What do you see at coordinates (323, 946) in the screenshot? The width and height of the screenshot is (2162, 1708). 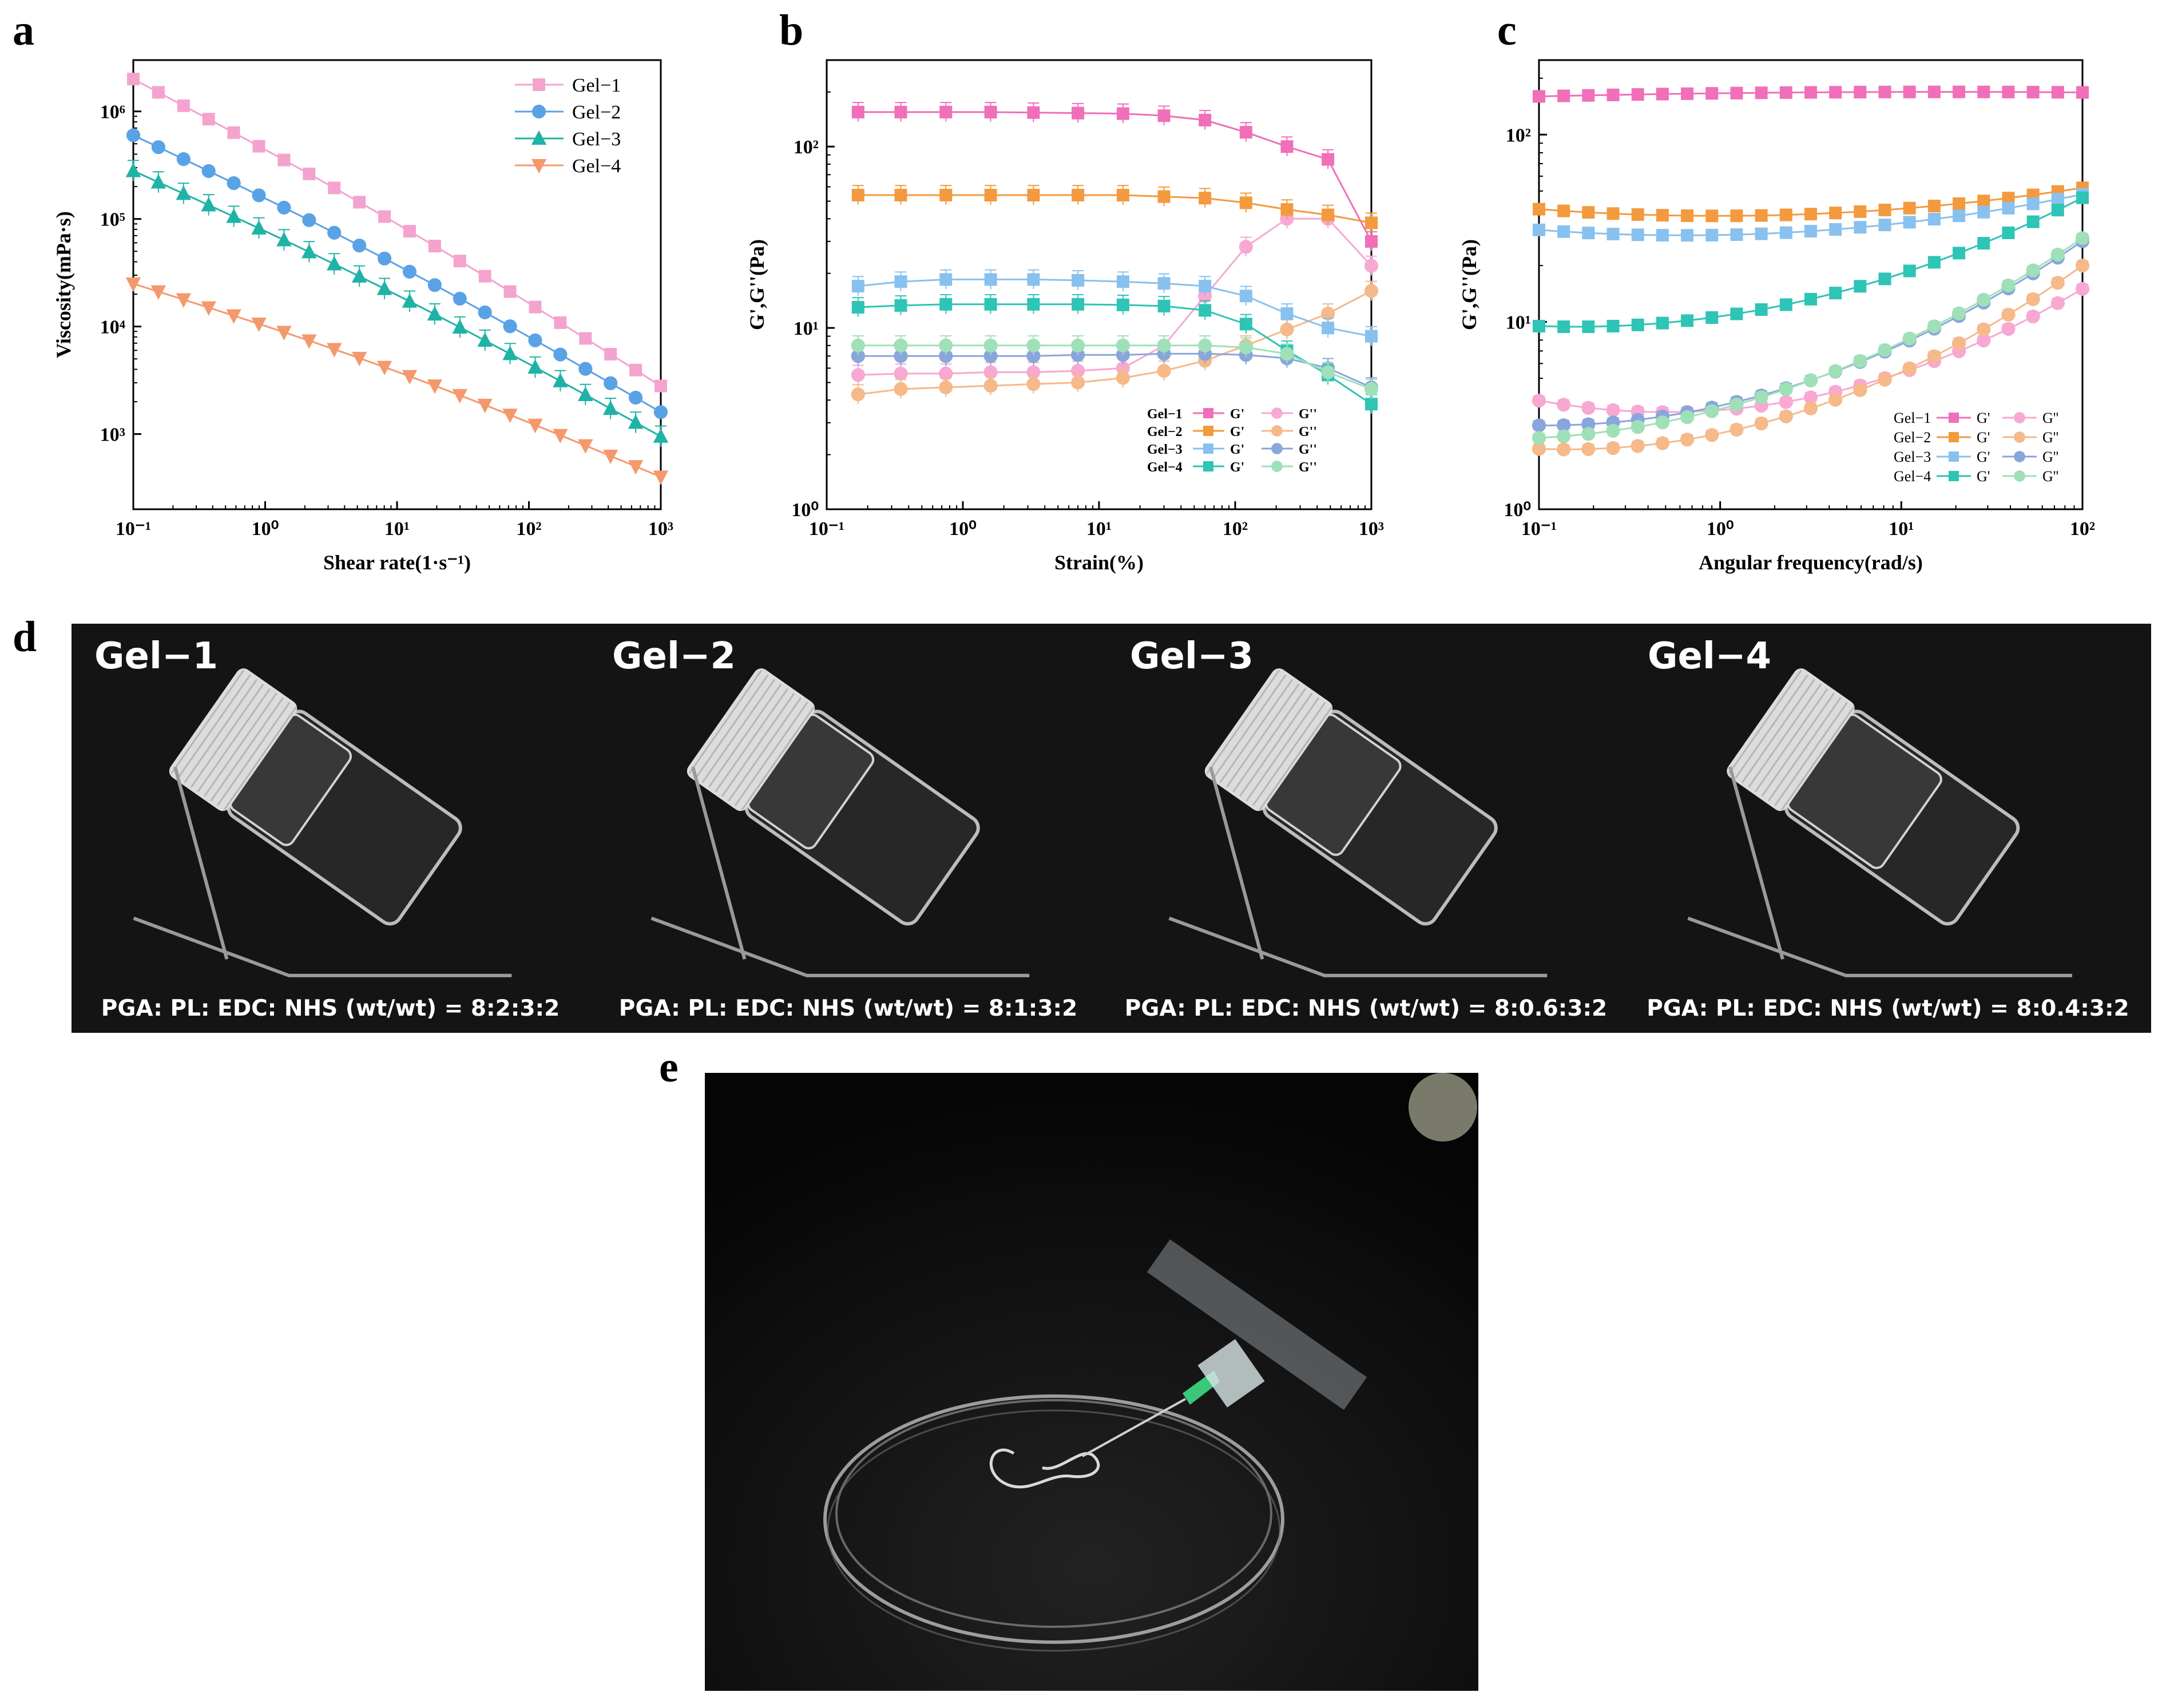 I see `vial-stand` at bounding box center [323, 946].